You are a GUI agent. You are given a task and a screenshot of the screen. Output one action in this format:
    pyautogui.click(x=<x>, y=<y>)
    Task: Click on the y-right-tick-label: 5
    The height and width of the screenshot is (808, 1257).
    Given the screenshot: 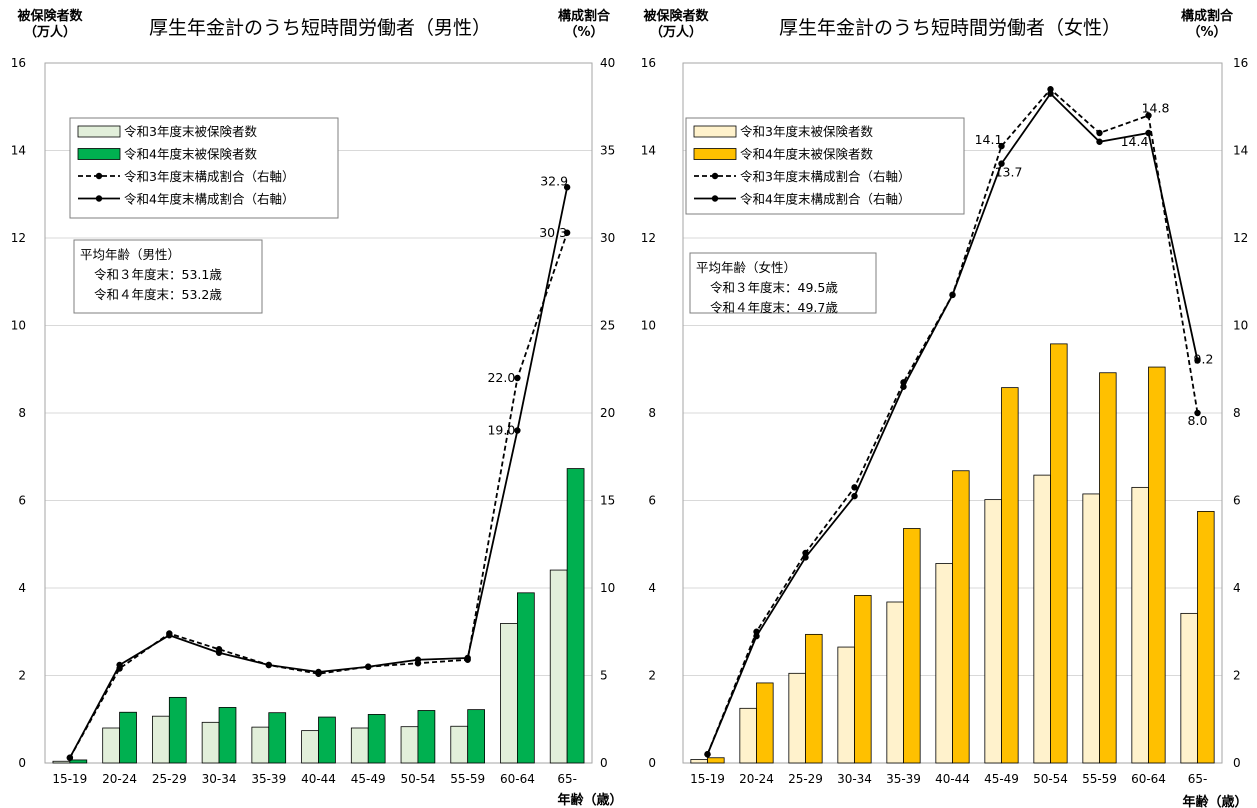 What is the action you would take?
    pyautogui.click(x=604, y=676)
    